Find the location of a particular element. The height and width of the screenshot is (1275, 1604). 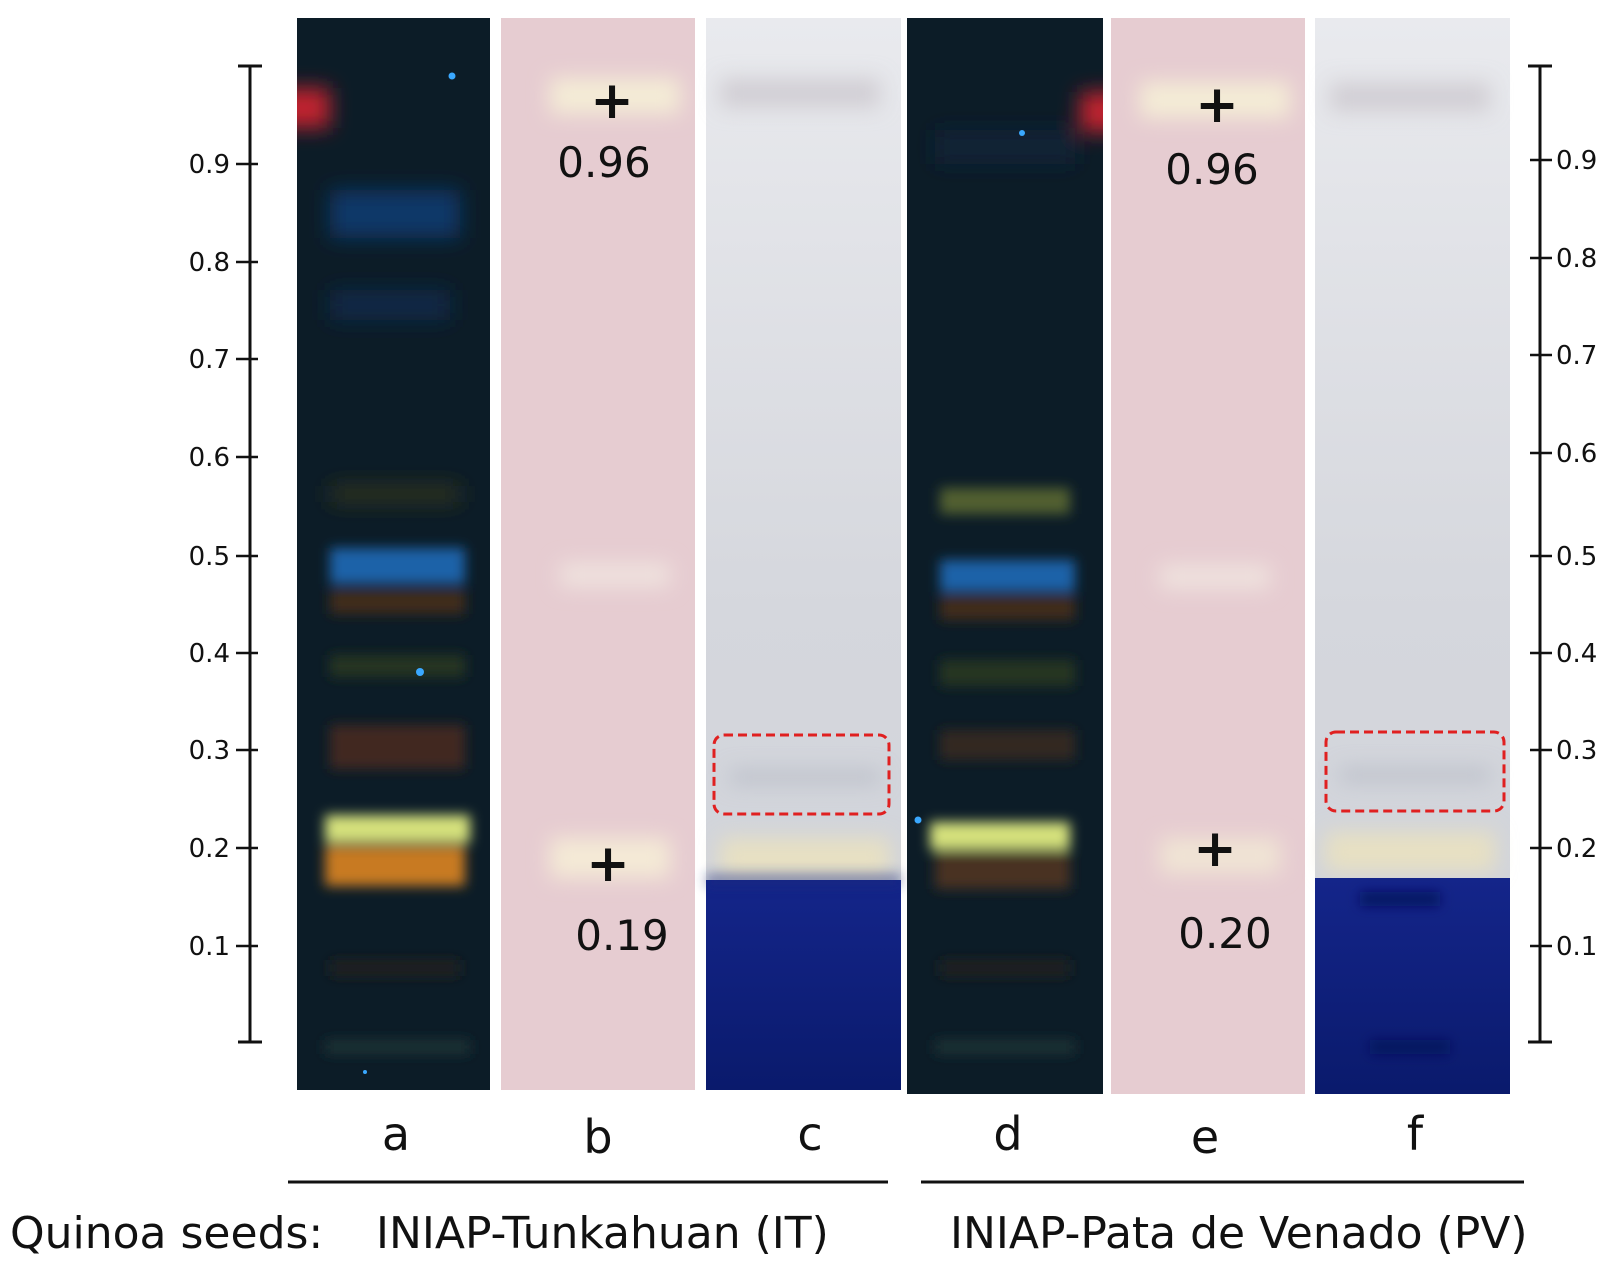

lane-label-f: f is located at coordinates (1416, 1134).